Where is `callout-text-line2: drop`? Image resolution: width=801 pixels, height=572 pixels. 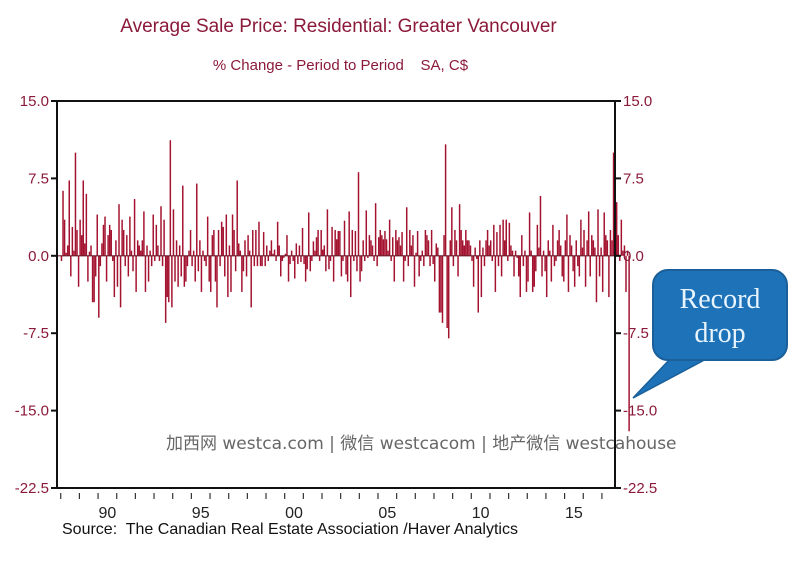 callout-text-line2: drop is located at coordinates (720, 333).